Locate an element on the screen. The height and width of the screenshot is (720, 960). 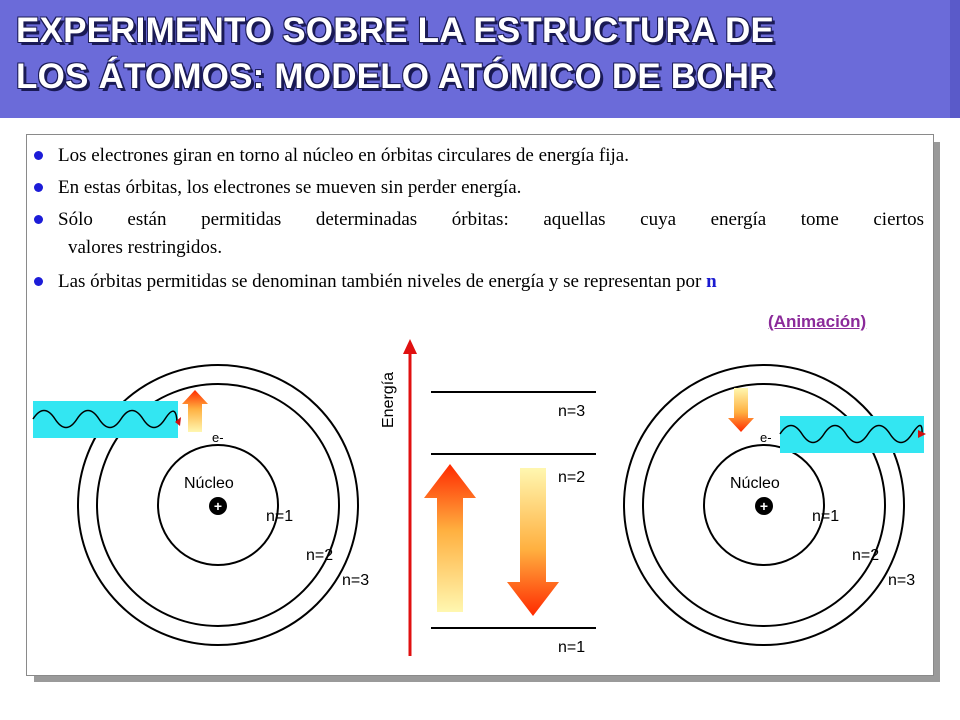
bullet-text-continuation: valores restringidos. is located at coordinates (145, 247).